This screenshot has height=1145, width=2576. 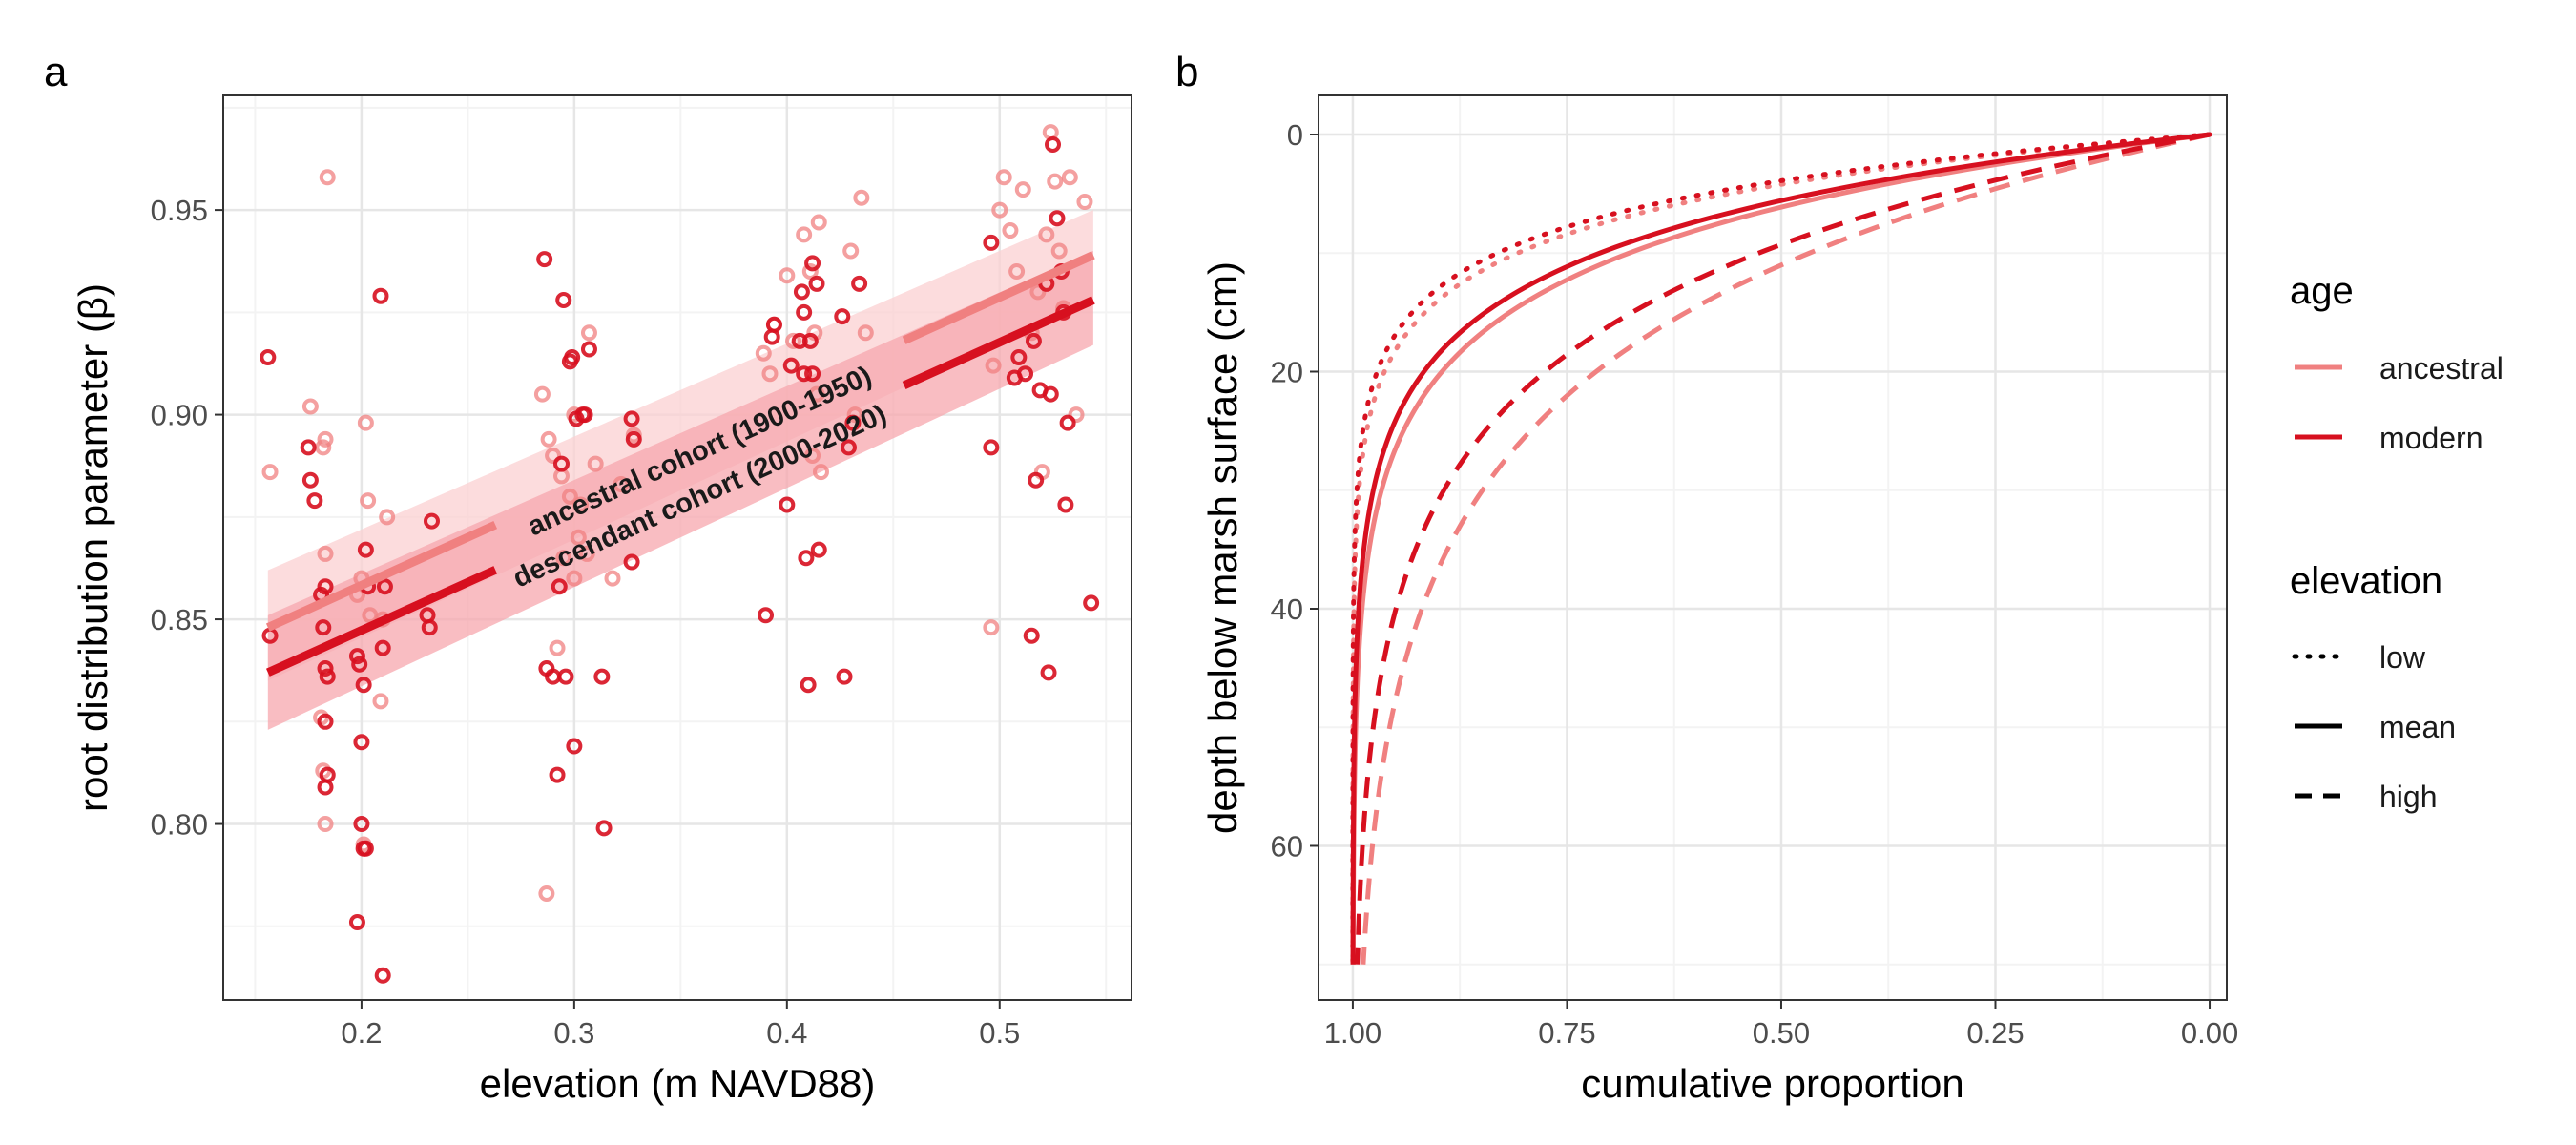 What do you see at coordinates (1352, 1033) in the screenshot?
I see `panel-b-x-tick-label: 1.00` at bounding box center [1352, 1033].